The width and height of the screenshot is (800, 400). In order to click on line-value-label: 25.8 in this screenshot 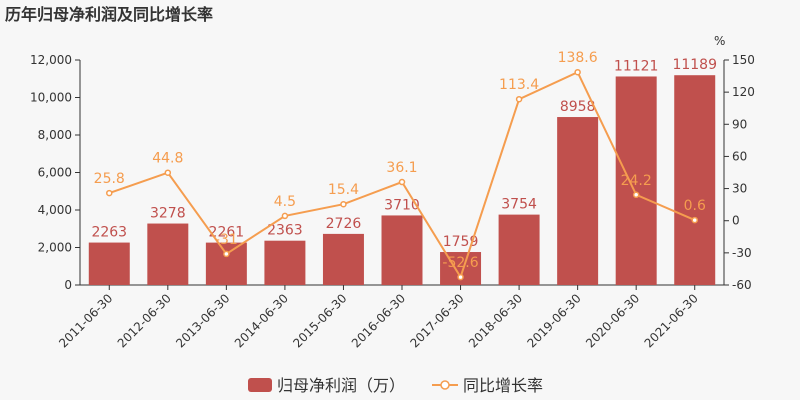, I will do `click(109, 179)`.